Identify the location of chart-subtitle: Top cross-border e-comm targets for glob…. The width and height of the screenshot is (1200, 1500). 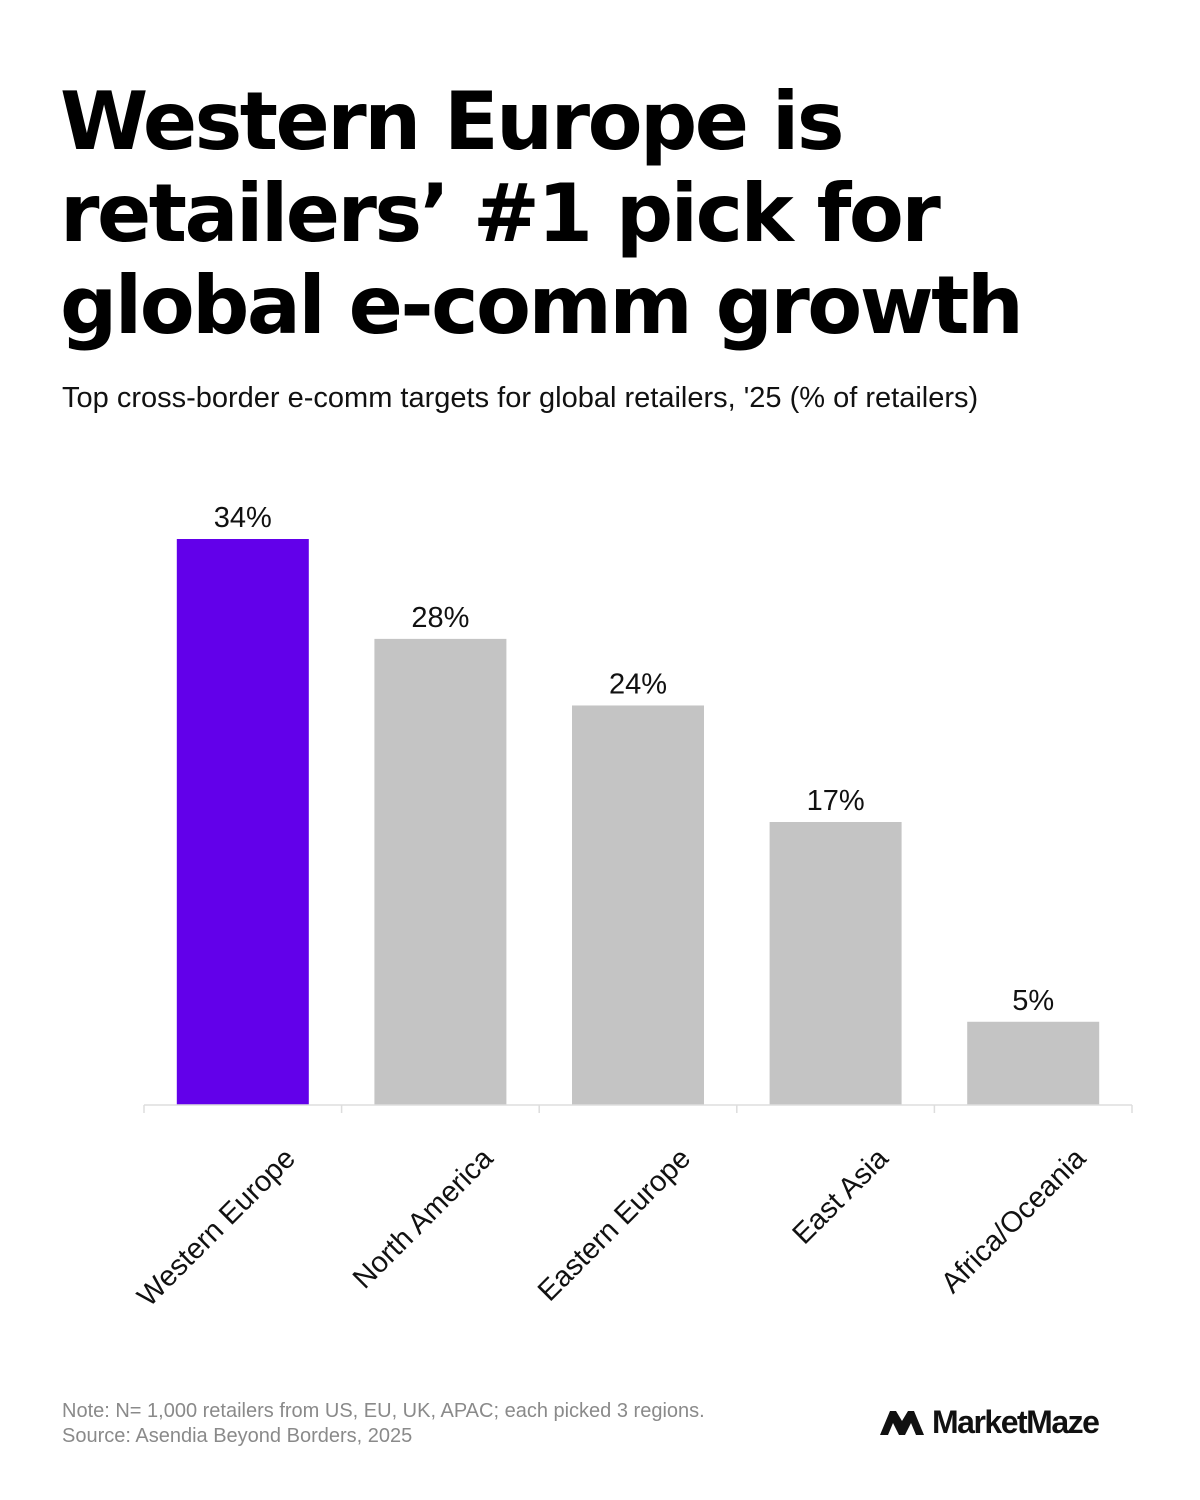
(520, 398).